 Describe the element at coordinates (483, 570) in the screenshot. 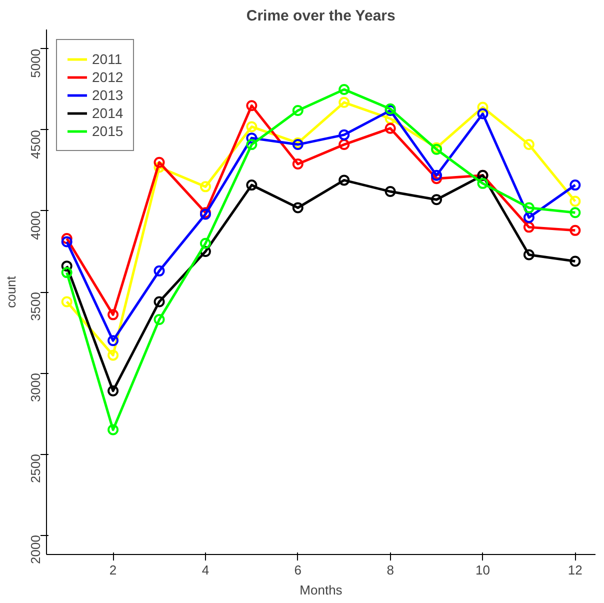

I see `x-tick-label: 10` at that location.